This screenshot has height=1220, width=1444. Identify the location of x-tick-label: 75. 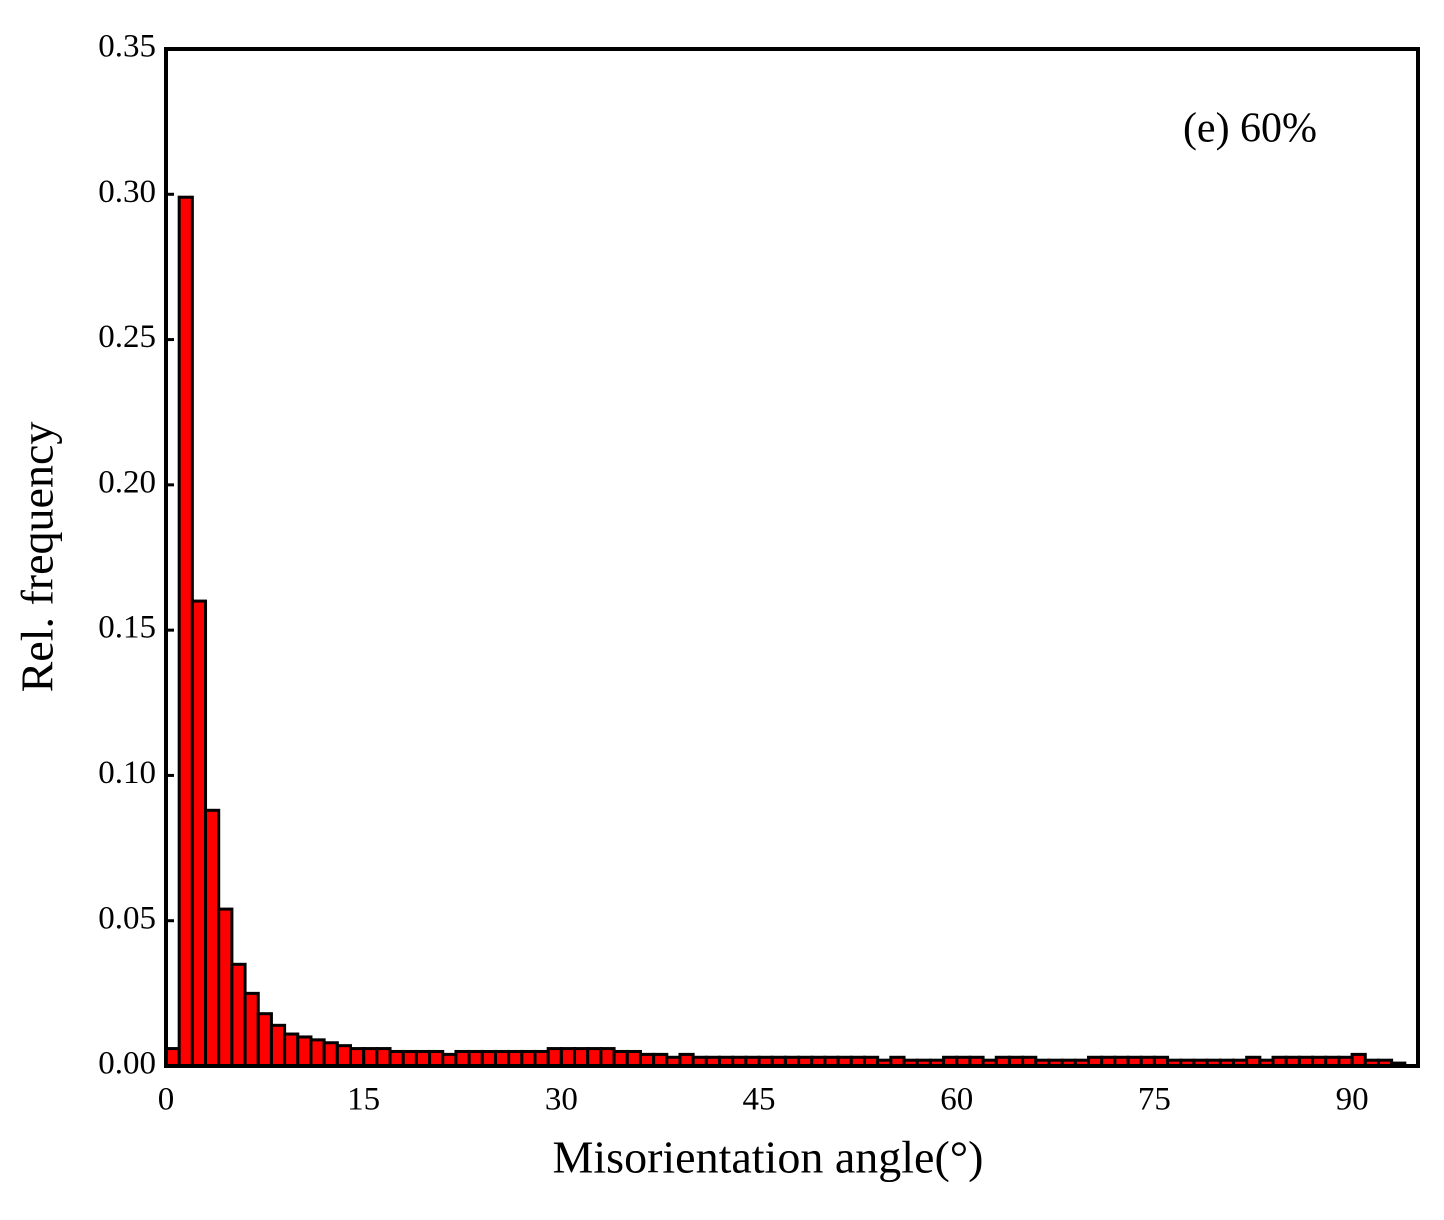
(1154, 1100).